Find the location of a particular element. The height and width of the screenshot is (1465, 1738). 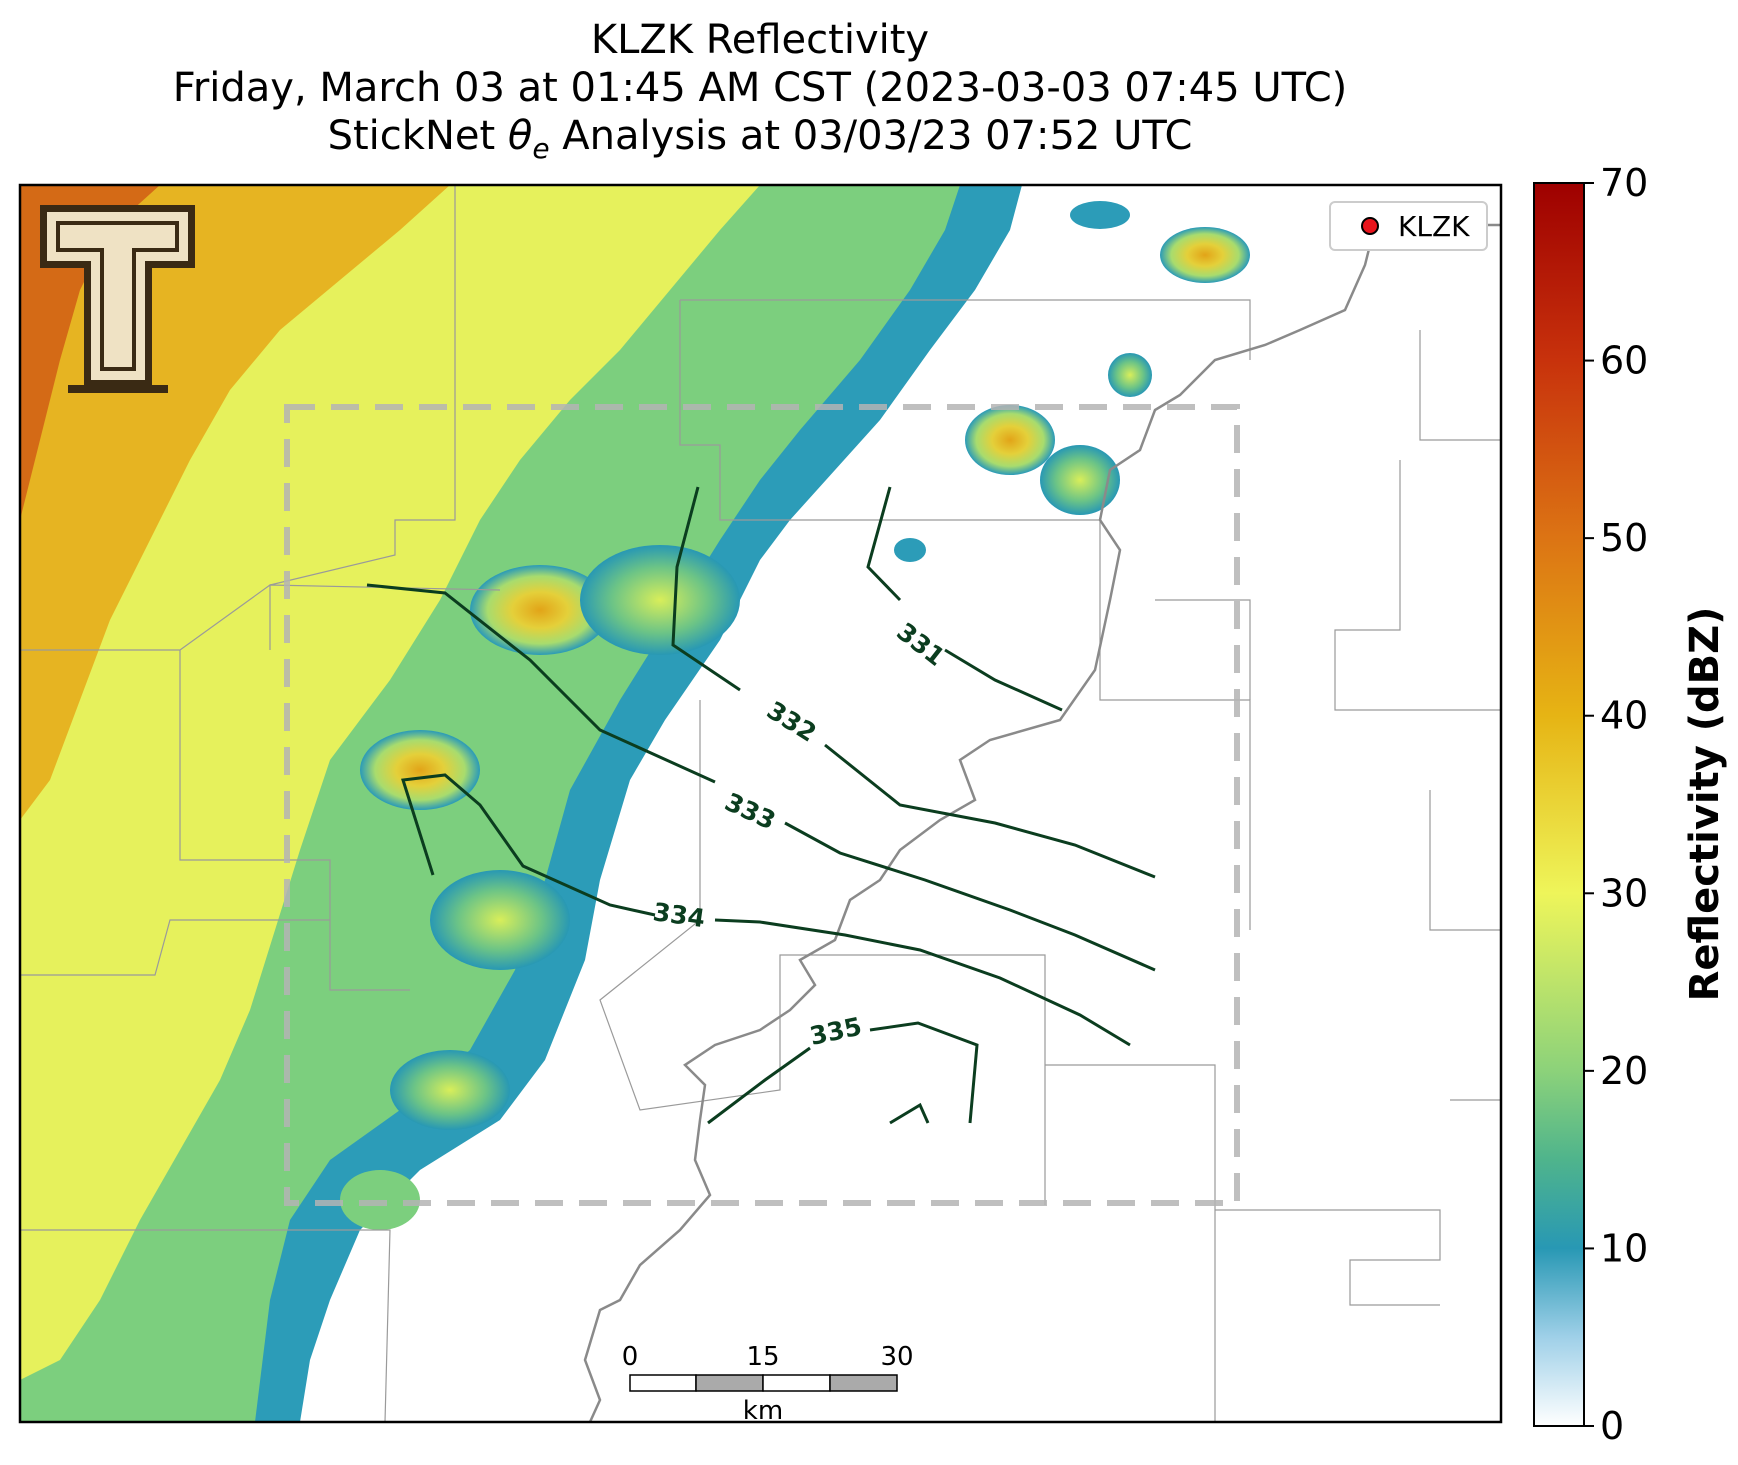

theta-symbol: θ is located at coordinates (520, 136).